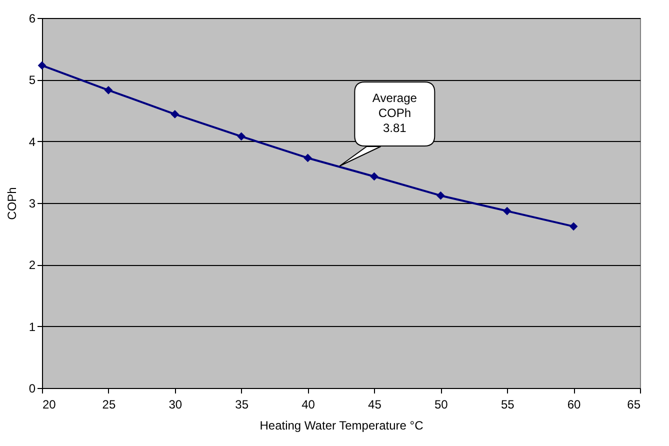 Image resolution: width=669 pixels, height=446 pixels. I want to click on x-tick-label: 60, so click(574, 405).